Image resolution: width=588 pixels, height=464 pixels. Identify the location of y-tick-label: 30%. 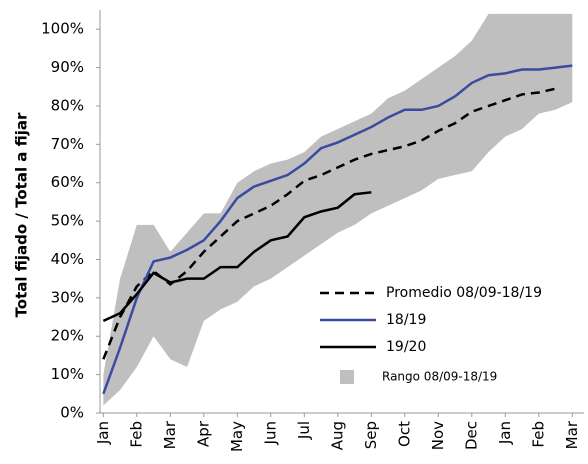
(67, 297).